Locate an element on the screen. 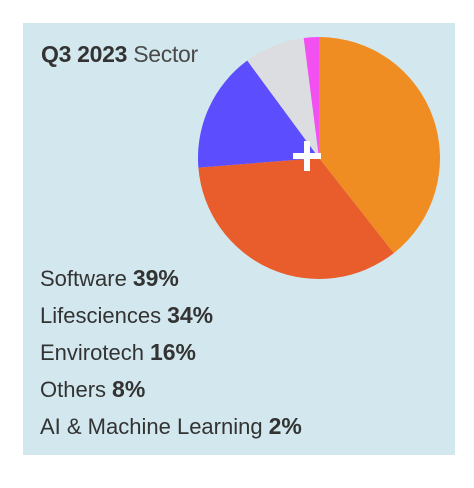 This screenshot has width=474, height=488. legend-item-lifesciences: Lifesciences 34% is located at coordinates (171, 315).